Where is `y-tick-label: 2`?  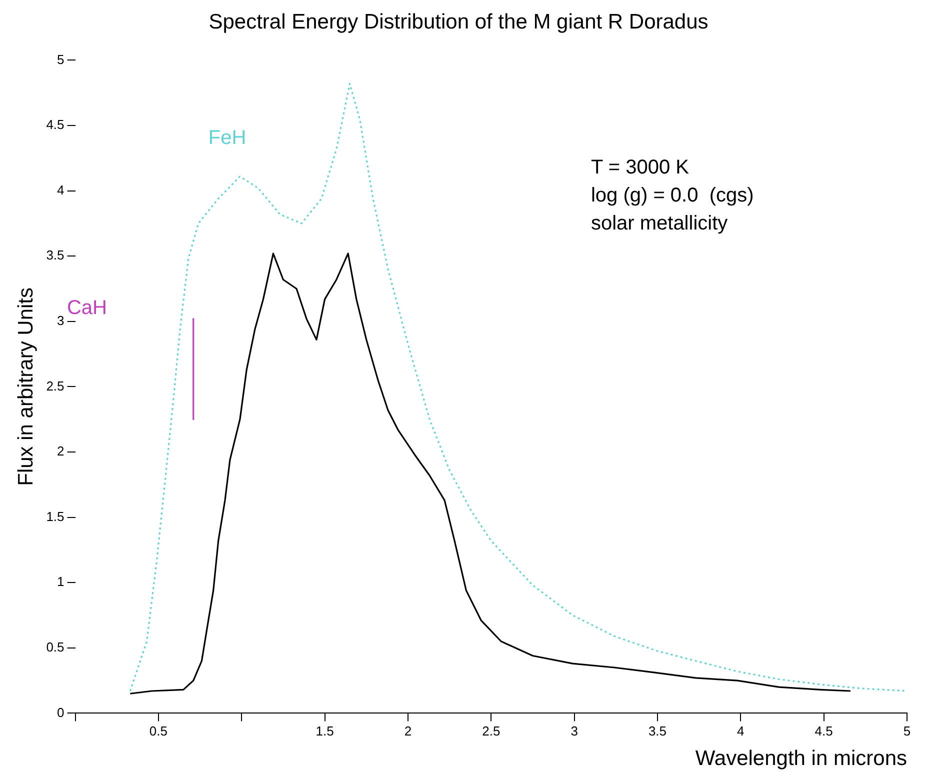
y-tick-label: 2 is located at coordinates (60, 451).